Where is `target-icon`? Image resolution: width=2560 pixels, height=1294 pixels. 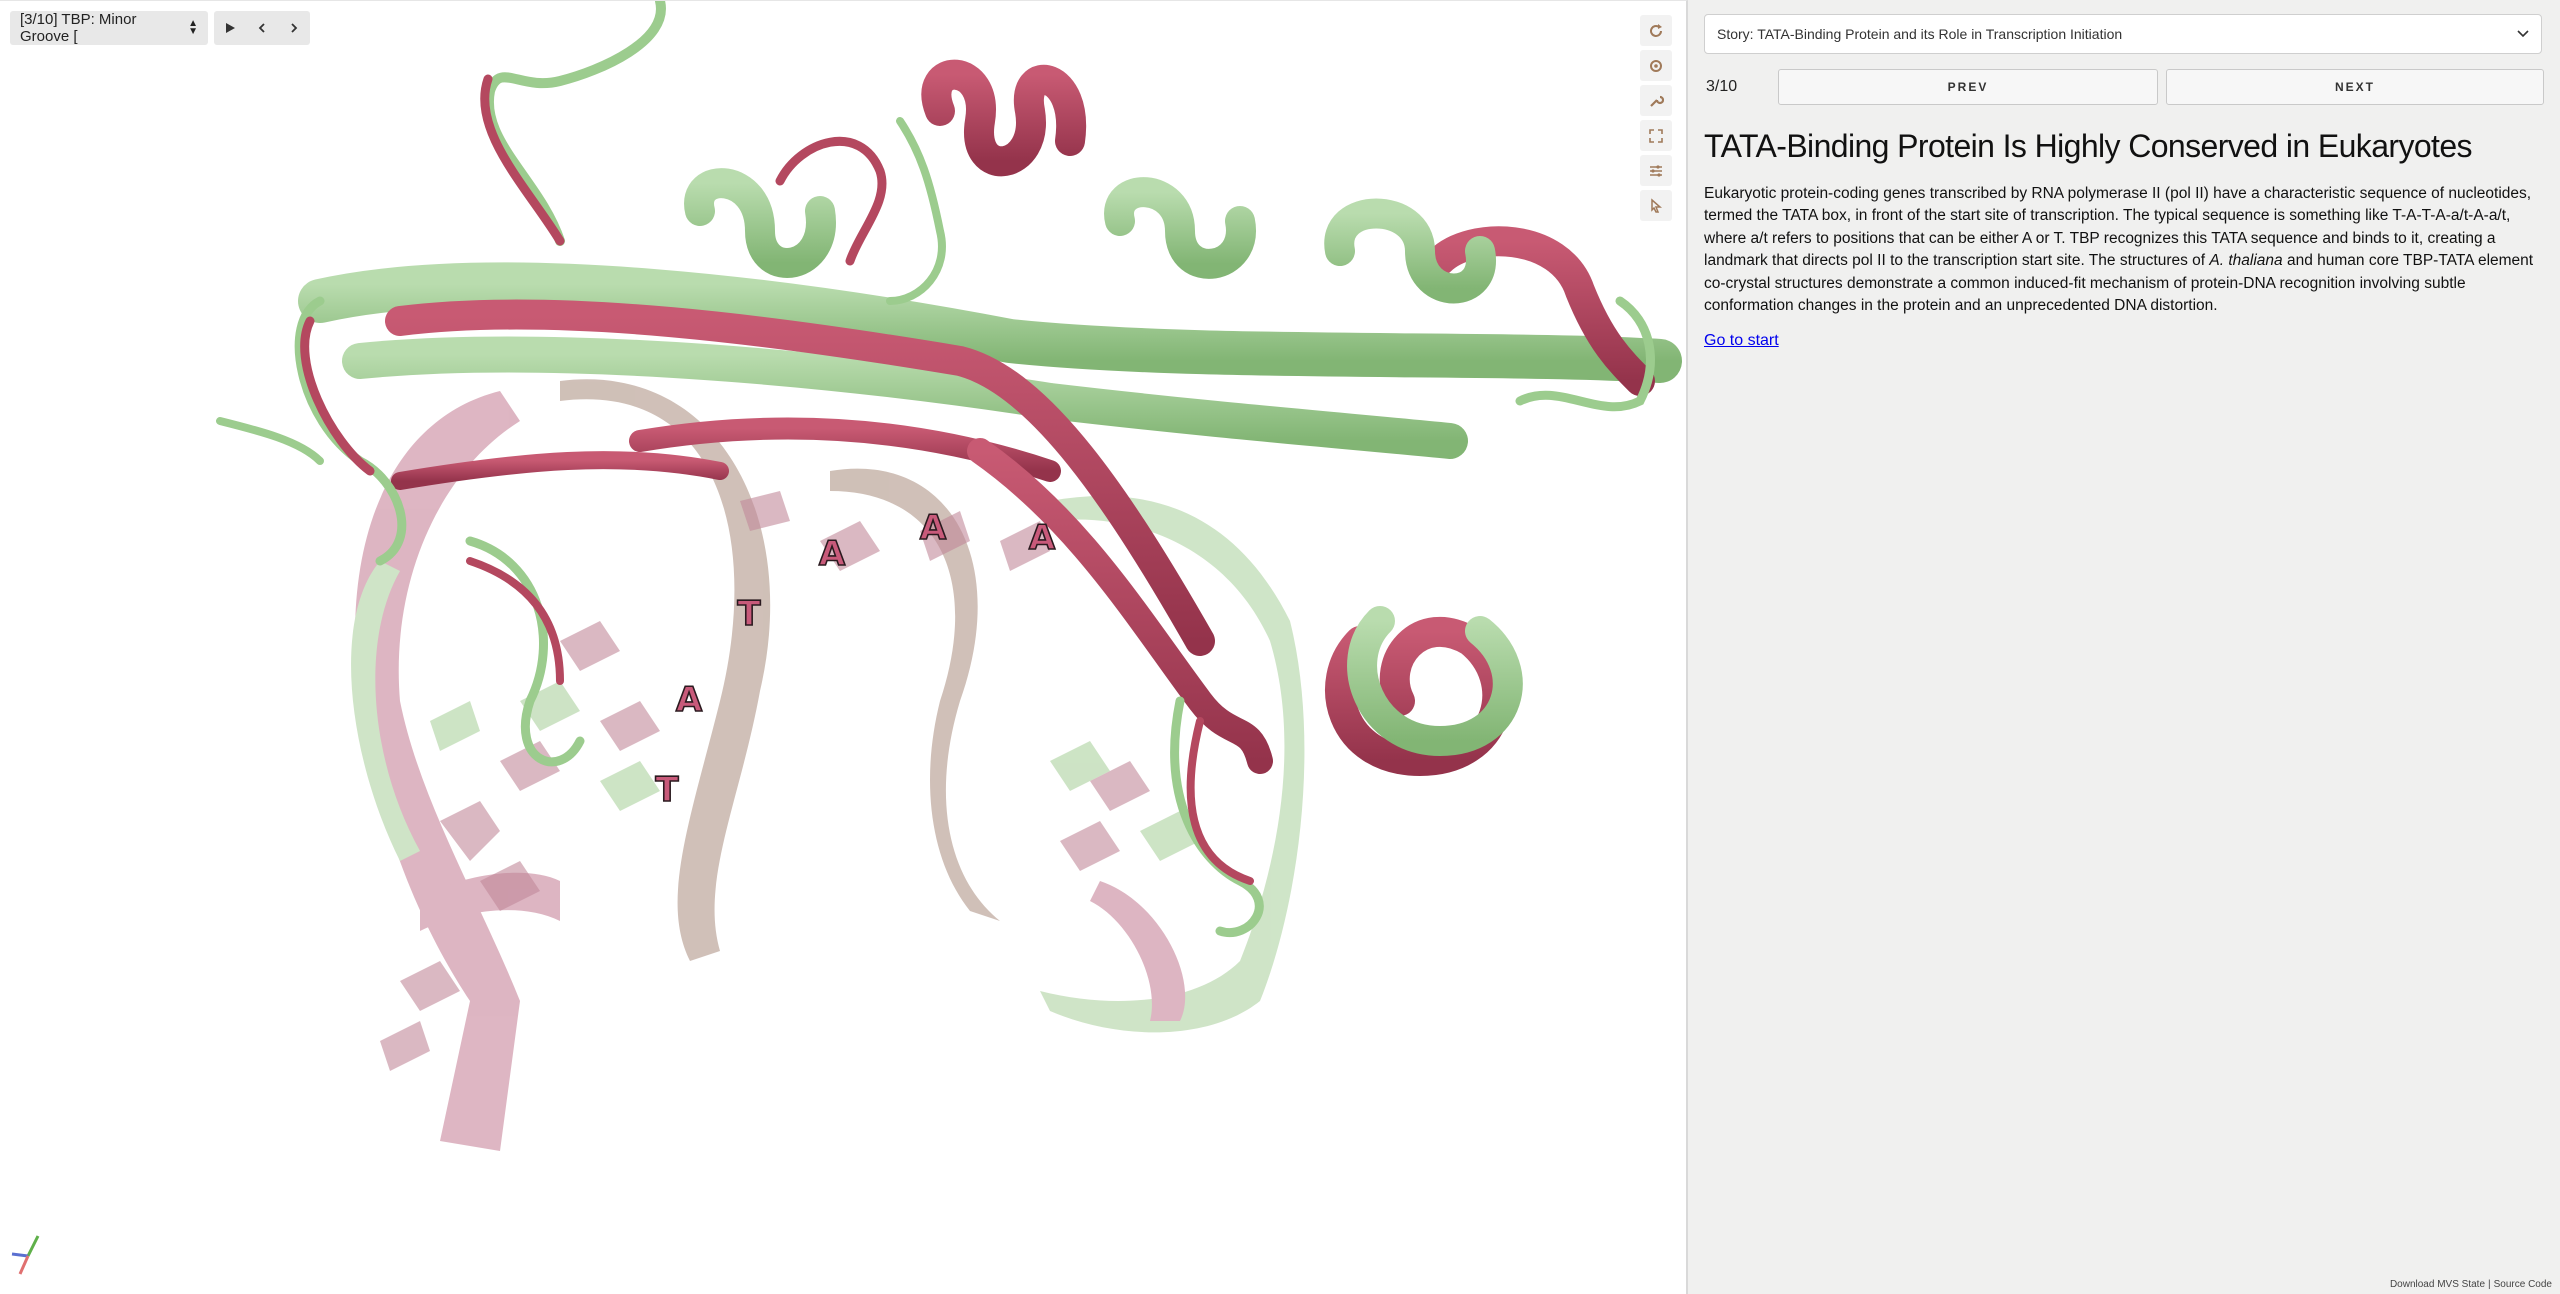
target-icon is located at coordinates (1656, 65).